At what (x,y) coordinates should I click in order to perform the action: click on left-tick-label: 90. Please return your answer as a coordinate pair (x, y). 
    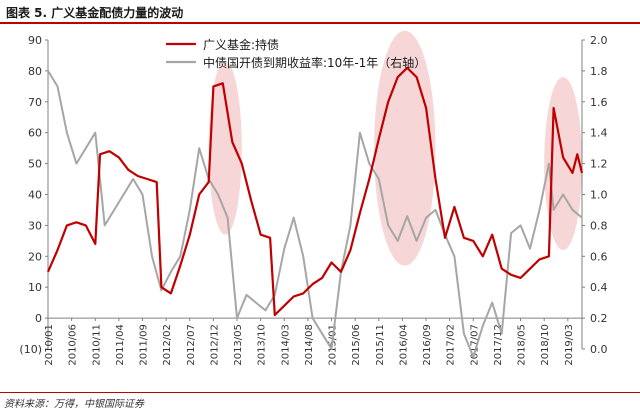
    Looking at the image, I should click on (35, 40).